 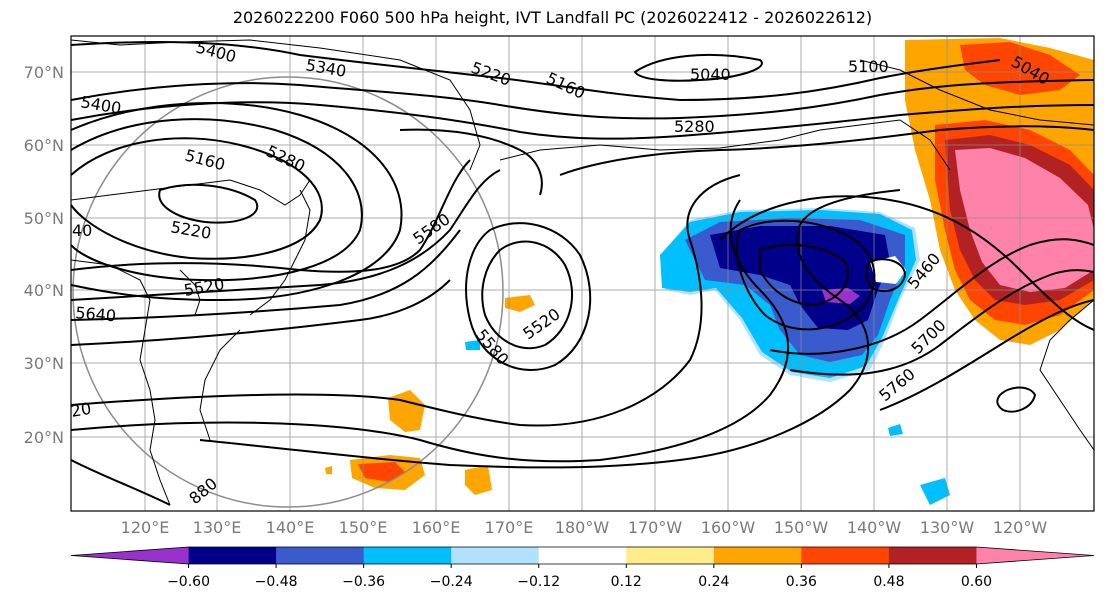 I want to click on lon-label: 160°W, so click(x=728, y=527).